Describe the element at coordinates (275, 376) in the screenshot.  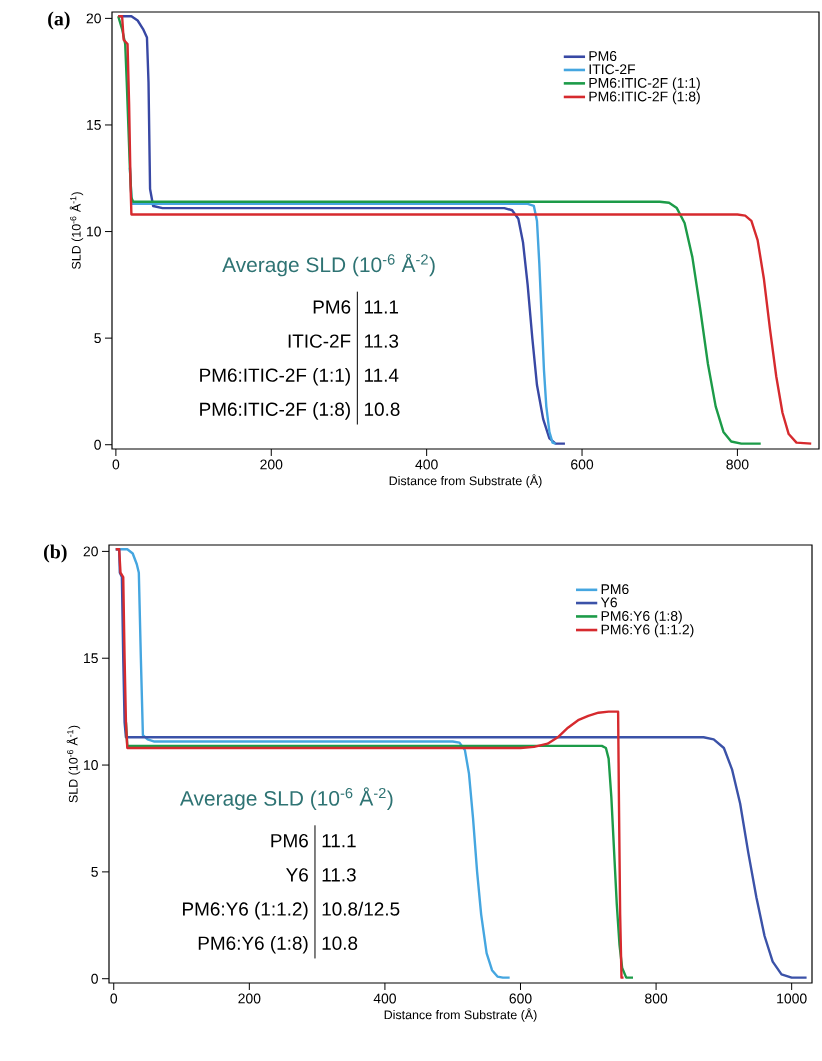
I see `annotation: PM6:ITIC-2F (1:1)` at that location.